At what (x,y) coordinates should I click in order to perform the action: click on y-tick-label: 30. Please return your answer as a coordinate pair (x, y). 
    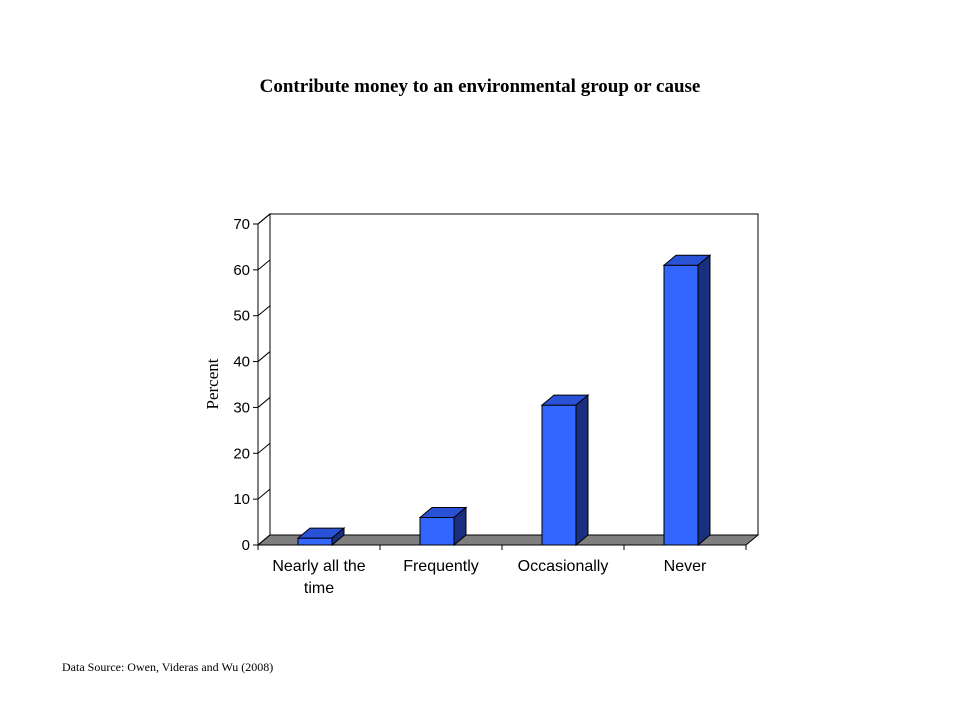
    Looking at the image, I should click on (241, 407).